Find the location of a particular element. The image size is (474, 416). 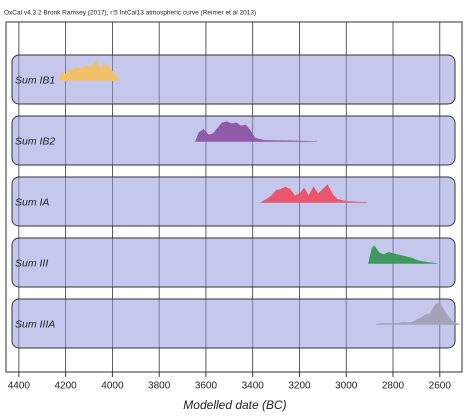

x-tick-label: 4000 is located at coordinates (112, 386).